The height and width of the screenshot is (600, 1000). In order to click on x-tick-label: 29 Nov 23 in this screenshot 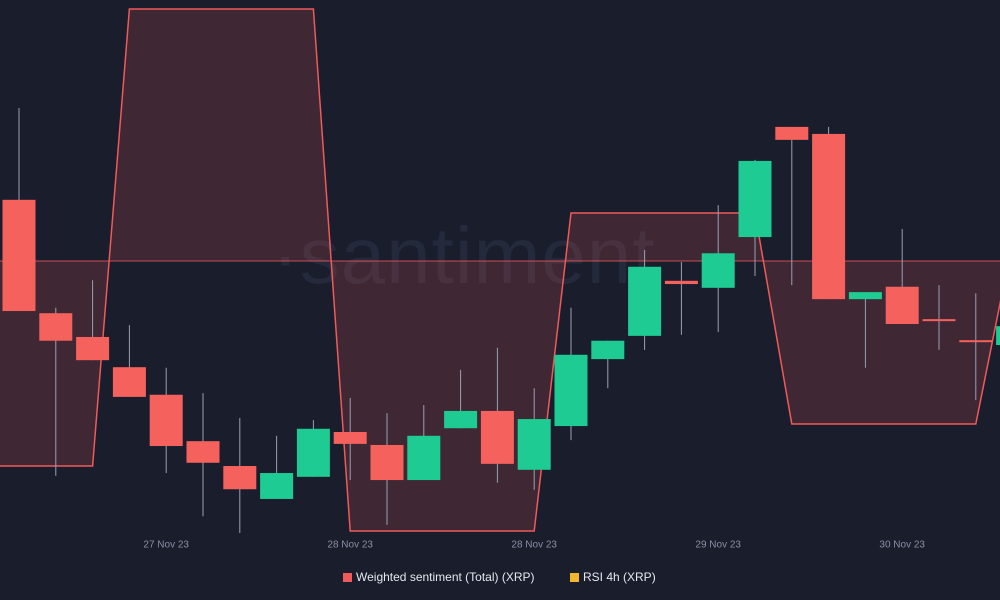, I will do `click(718, 545)`.